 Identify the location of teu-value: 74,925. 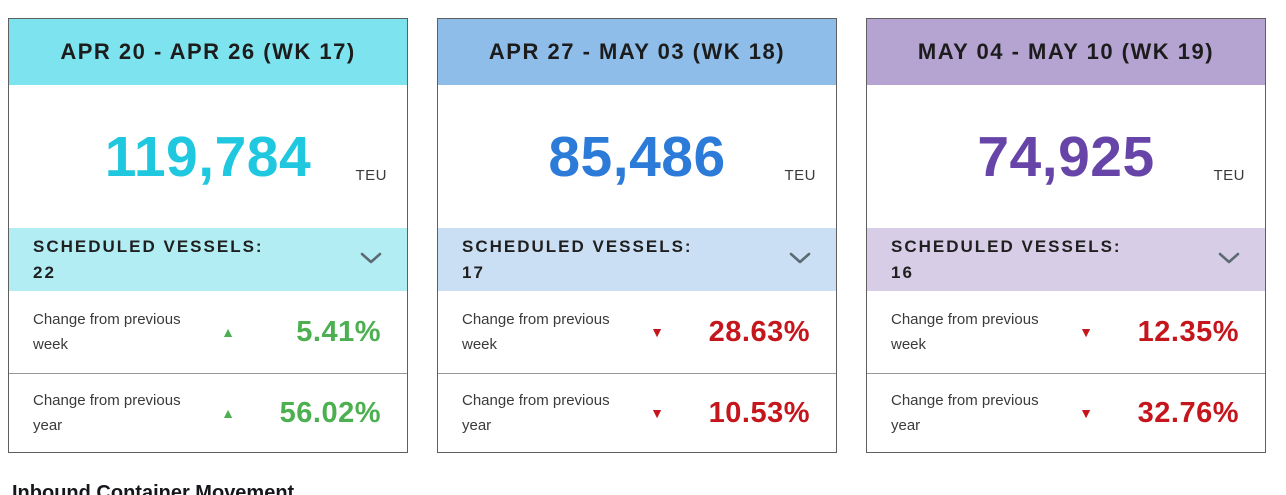
(1066, 156).